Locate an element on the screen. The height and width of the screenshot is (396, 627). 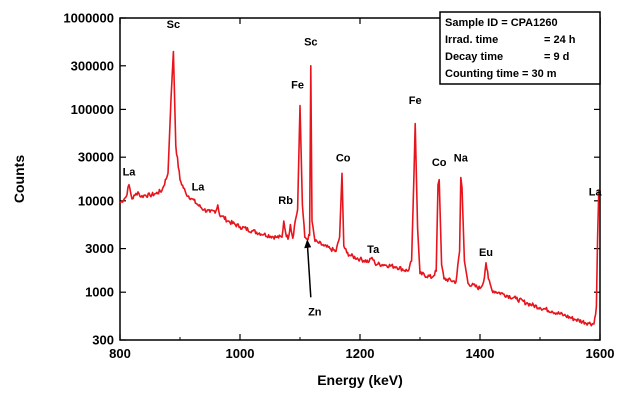
x-tick-label: 1600 is located at coordinates (600, 353).